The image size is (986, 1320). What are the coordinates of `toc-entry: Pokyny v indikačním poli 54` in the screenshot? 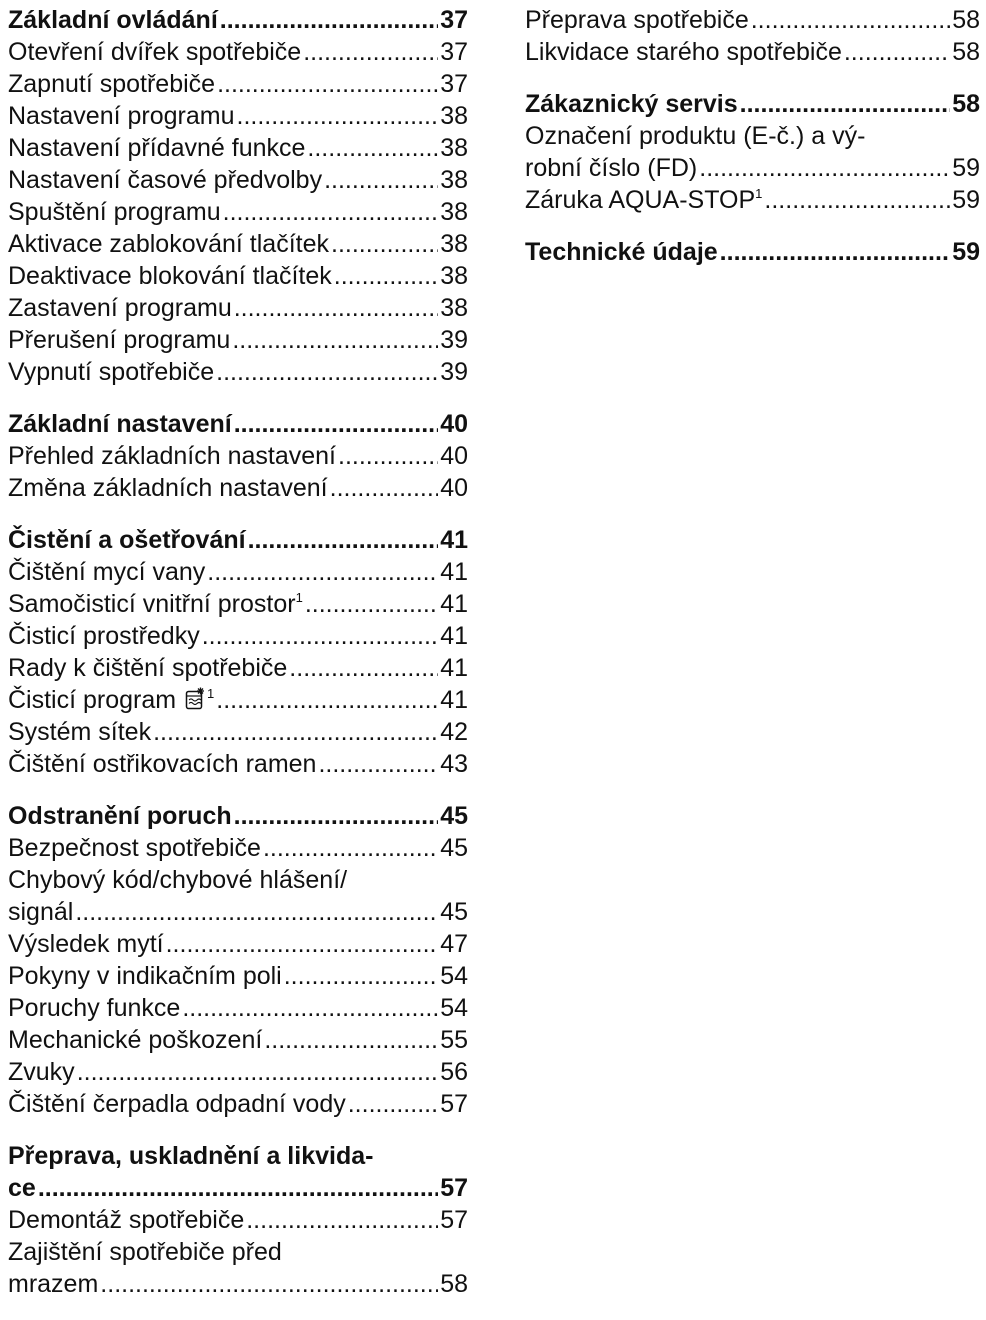 It's located at (238, 976).